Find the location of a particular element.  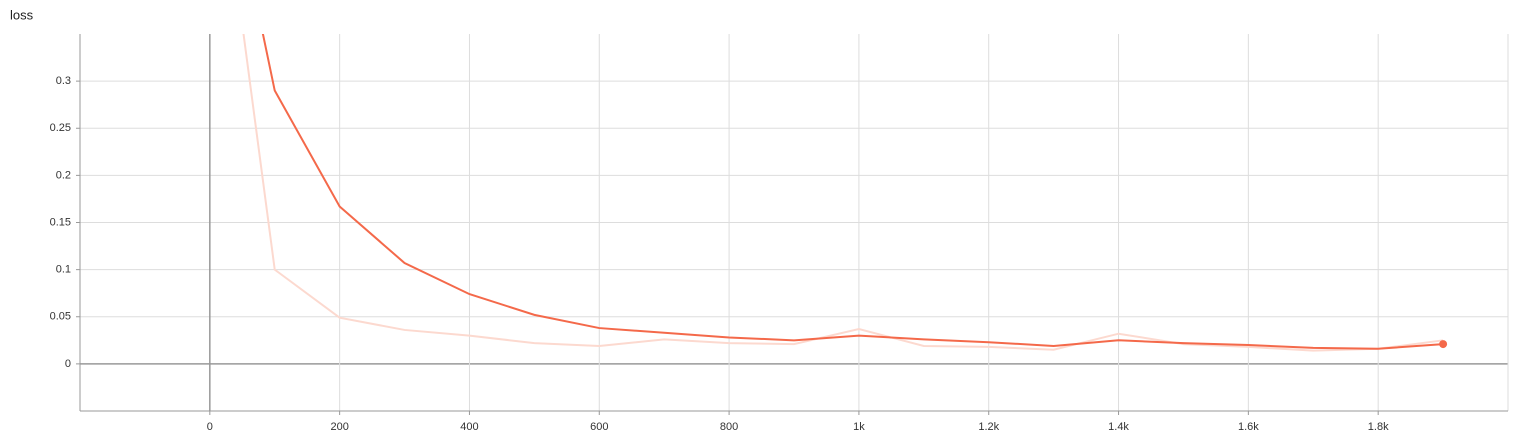

y-tick-label: 0.2 is located at coordinates (63, 175).